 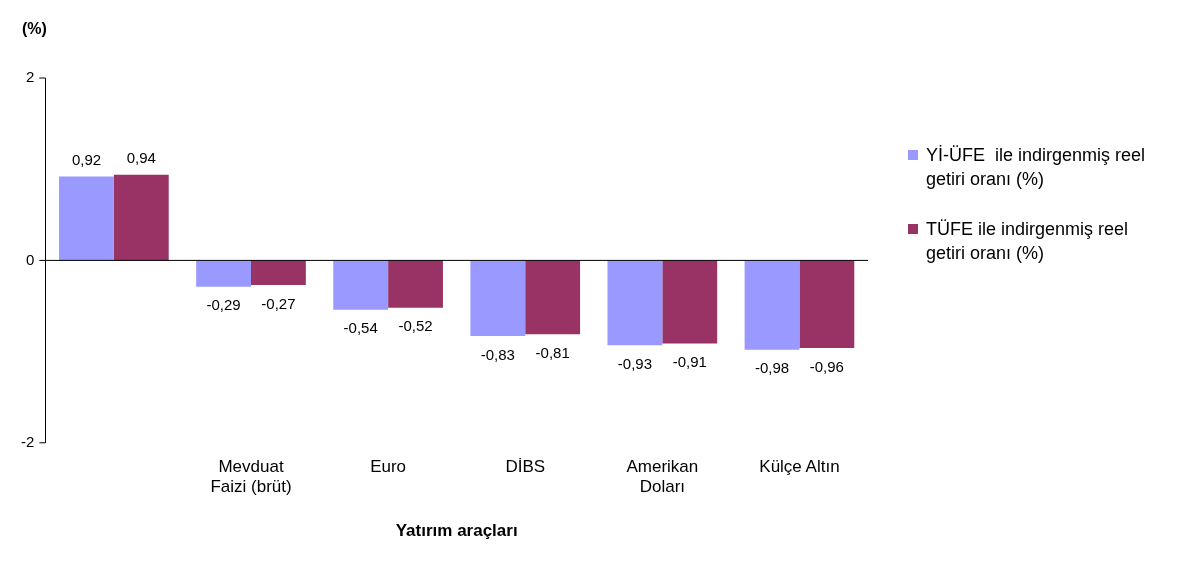 I want to click on y-tick-label: 2, so click(x=30, y=77).